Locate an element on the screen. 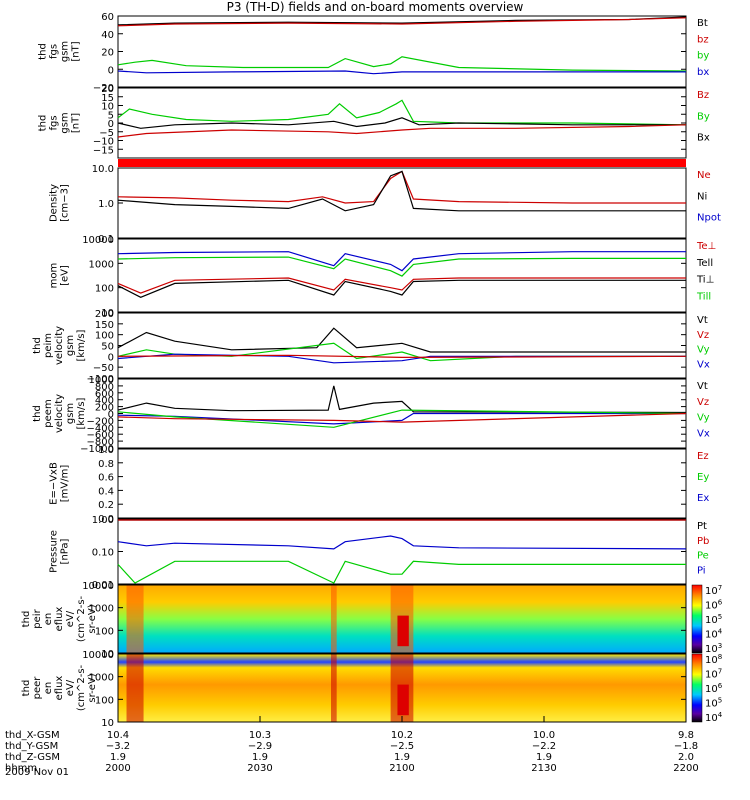 Image resolution: width=750 pixels, height=800 pixels. legend-entry: Pb is located at coordinates (703, 541).